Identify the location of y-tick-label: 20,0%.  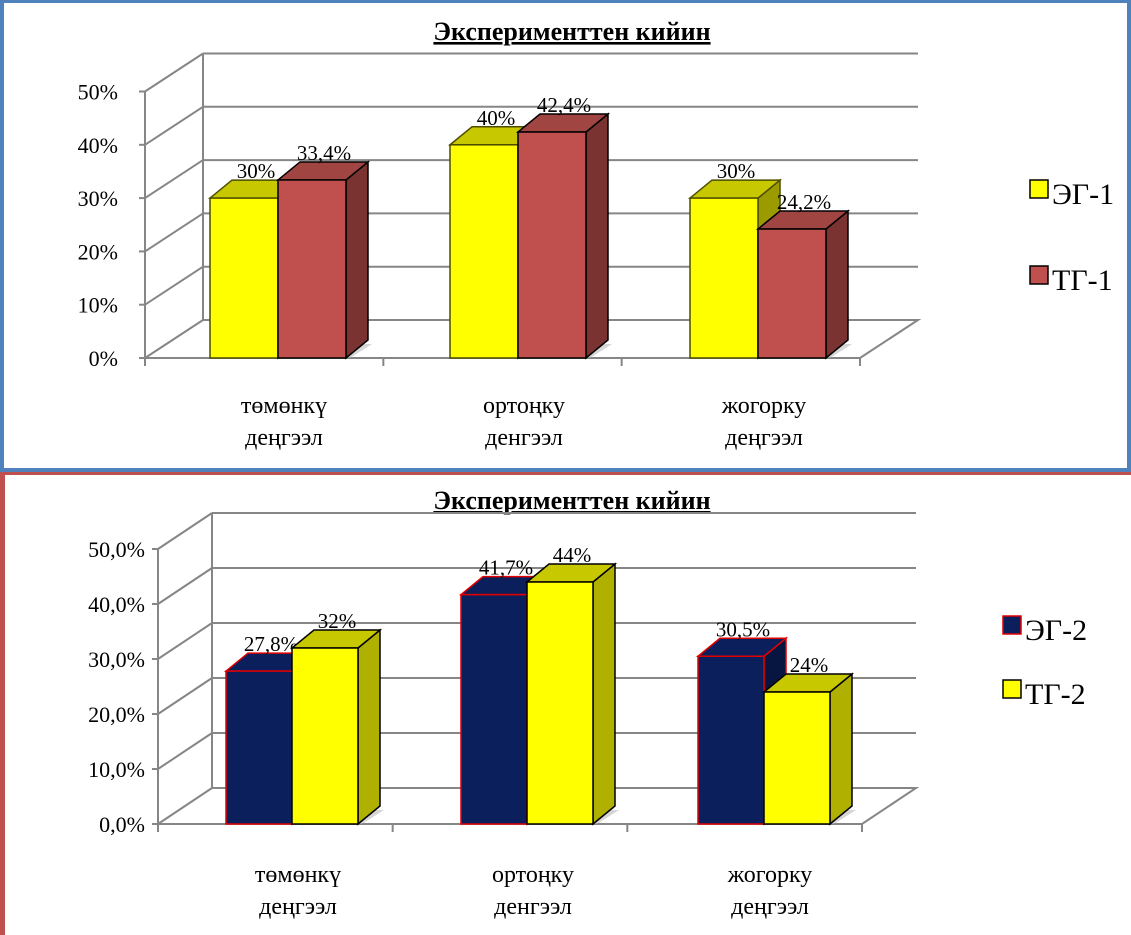
(116, 714).